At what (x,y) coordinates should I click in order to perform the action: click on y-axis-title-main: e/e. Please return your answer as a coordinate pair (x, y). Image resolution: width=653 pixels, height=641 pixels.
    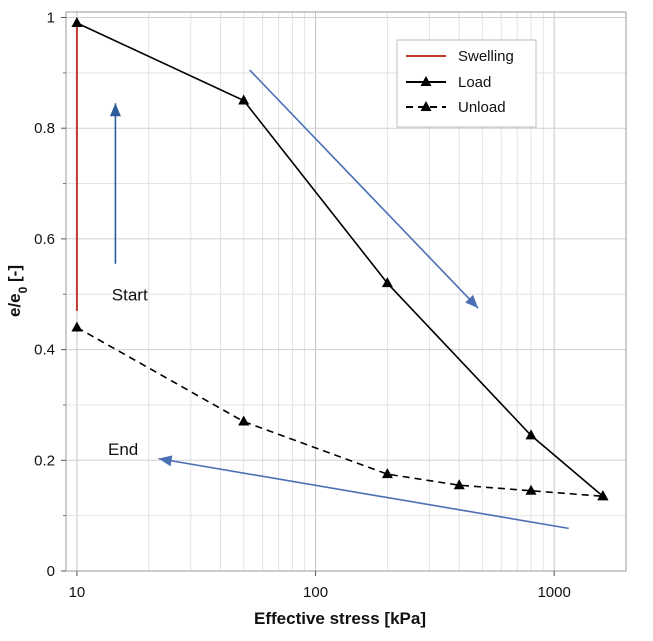
    Looking at the image, I should click on (14, 305).